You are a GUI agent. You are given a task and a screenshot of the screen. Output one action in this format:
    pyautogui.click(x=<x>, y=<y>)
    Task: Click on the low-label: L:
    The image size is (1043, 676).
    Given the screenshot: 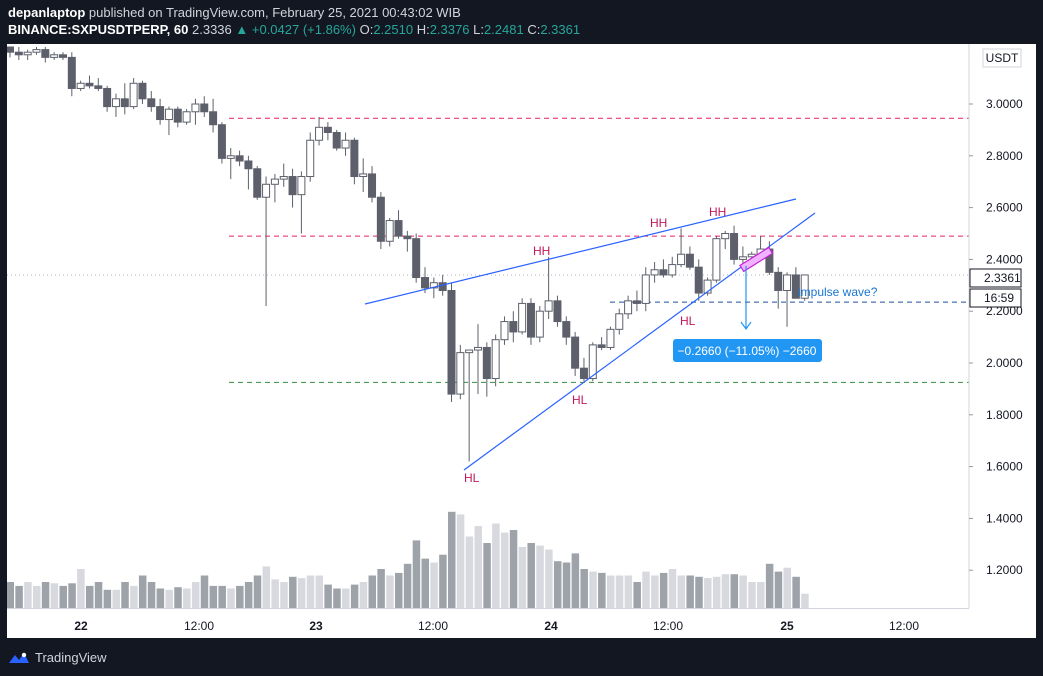 What is the action you would take?
    pyautogui.click(x=478, y=29)
    